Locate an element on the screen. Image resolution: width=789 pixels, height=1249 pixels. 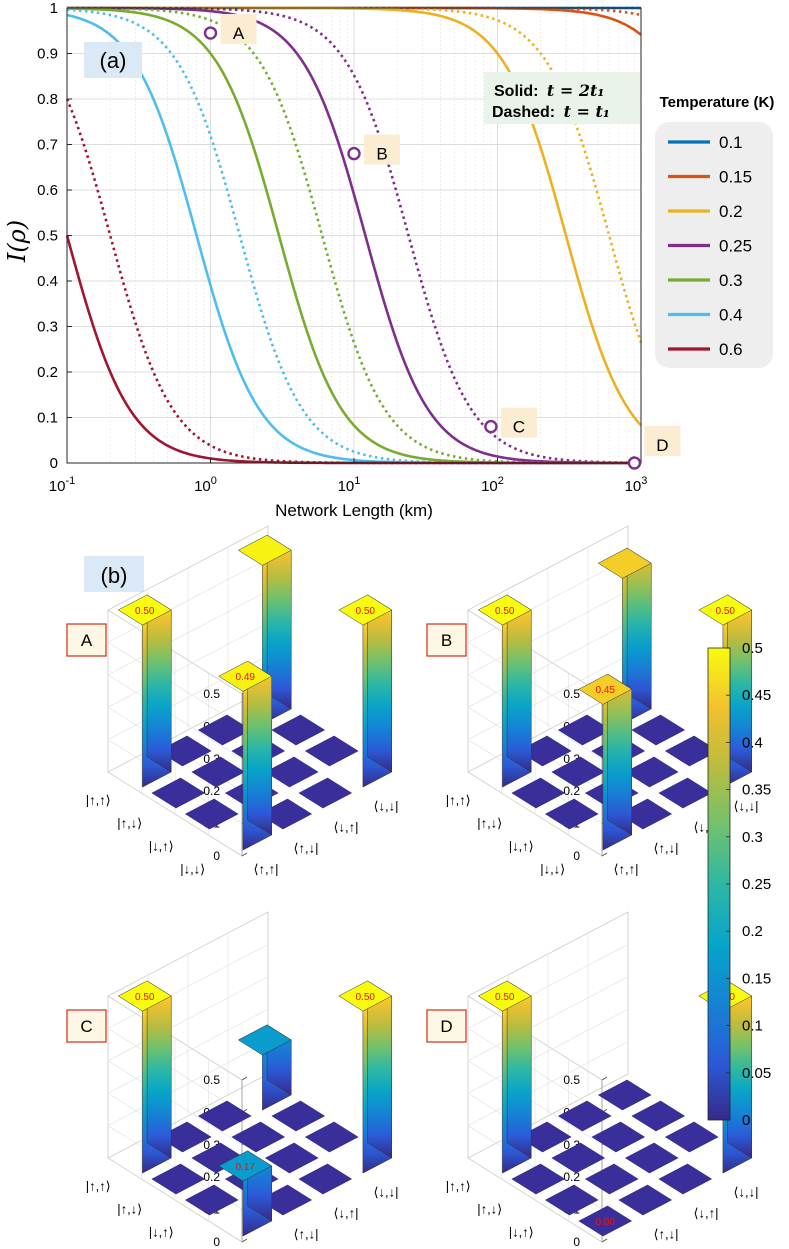
panel-b-label: (b) is located at coordinates (114, 575).